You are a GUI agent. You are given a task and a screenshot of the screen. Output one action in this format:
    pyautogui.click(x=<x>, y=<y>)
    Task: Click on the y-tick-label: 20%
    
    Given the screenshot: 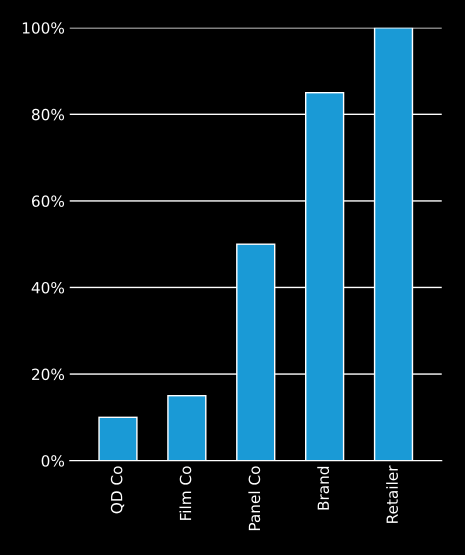 What is the action you would take?
    pyautogui.click(x=48, y=374)
    